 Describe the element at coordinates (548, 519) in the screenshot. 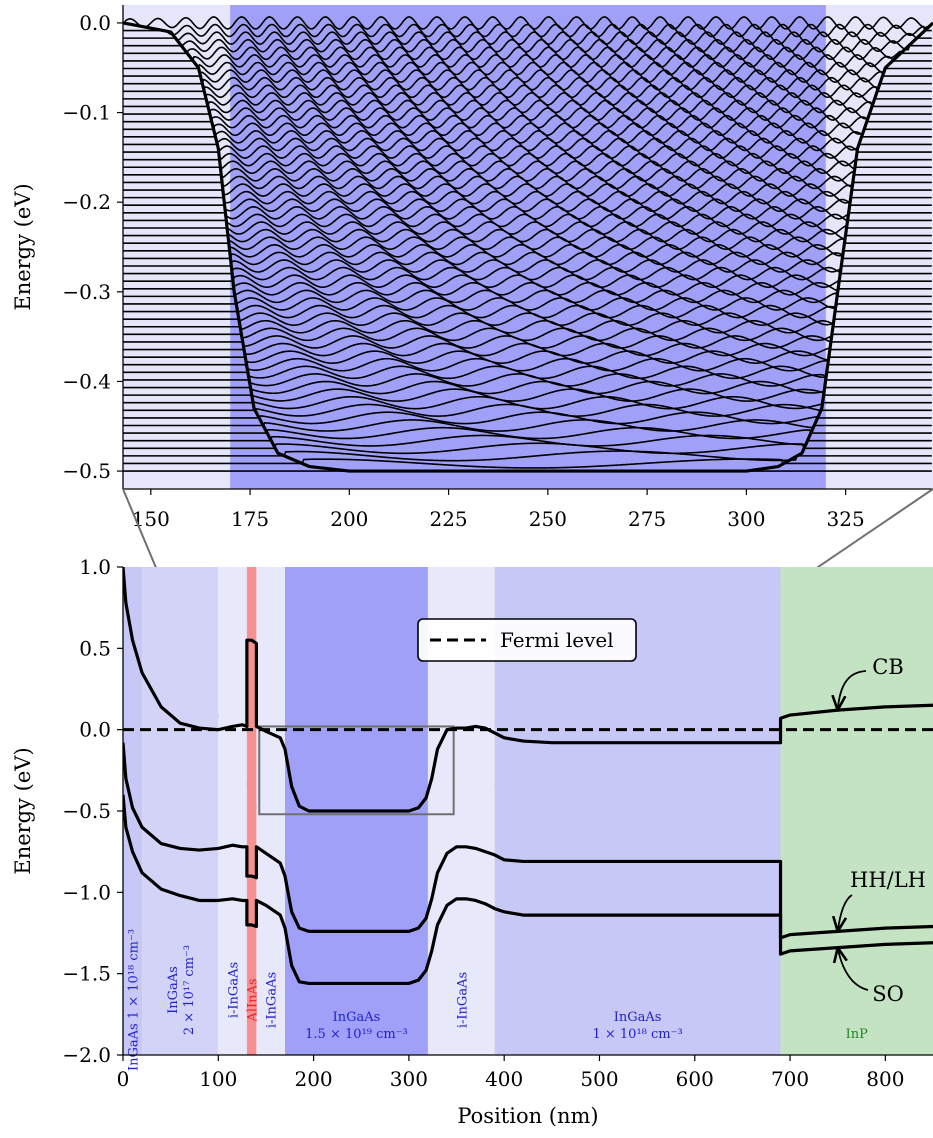

I see `zoom-x-tick-label: 250` at that location.